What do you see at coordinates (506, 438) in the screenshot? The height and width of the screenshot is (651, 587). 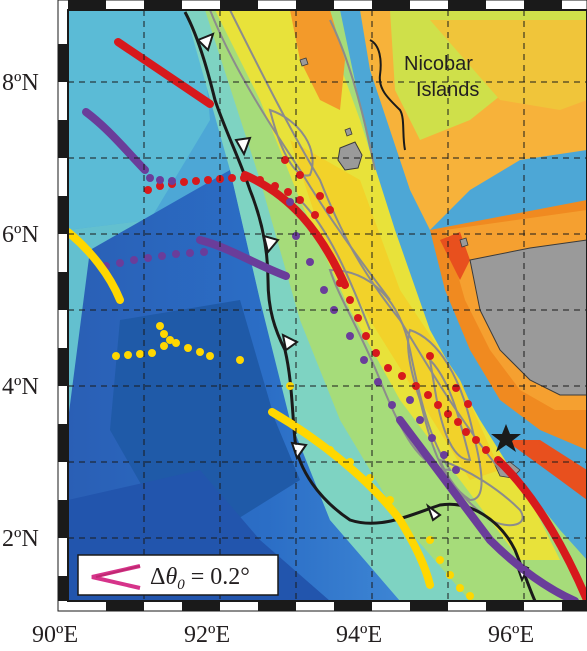 I see `epicenter-star-icon` at bounding box center [506, 438].